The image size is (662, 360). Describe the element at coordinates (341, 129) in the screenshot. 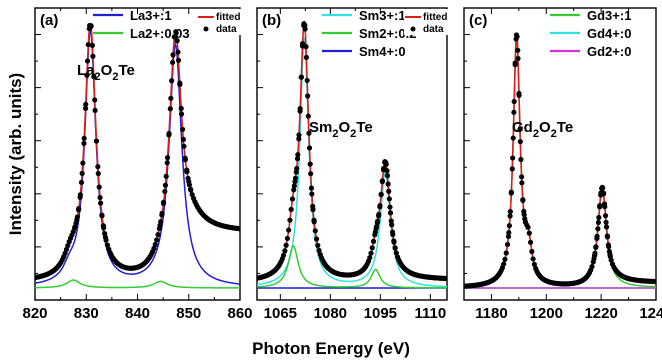

I see `compound-label: Sm2O2Te` at that location.